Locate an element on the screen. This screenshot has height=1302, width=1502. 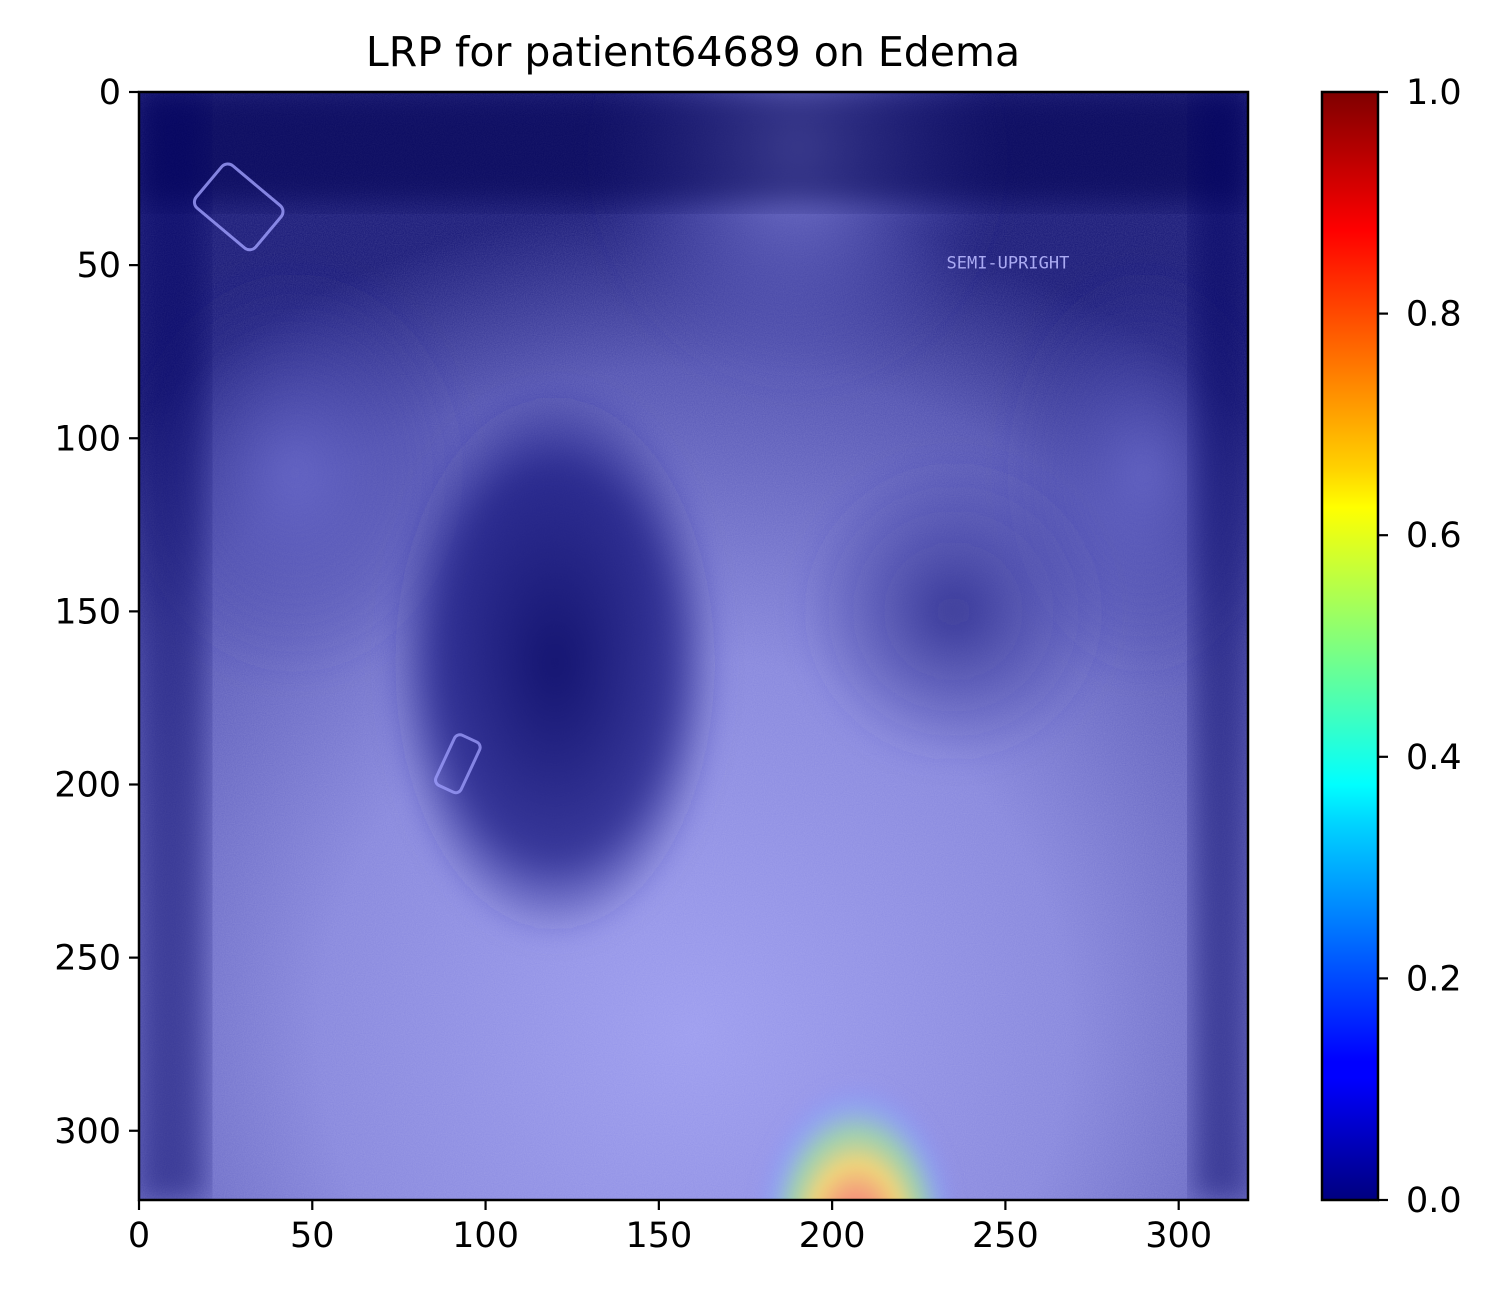
colorbar-tick-label: 1.0 is located at coordinates (1434, 93).